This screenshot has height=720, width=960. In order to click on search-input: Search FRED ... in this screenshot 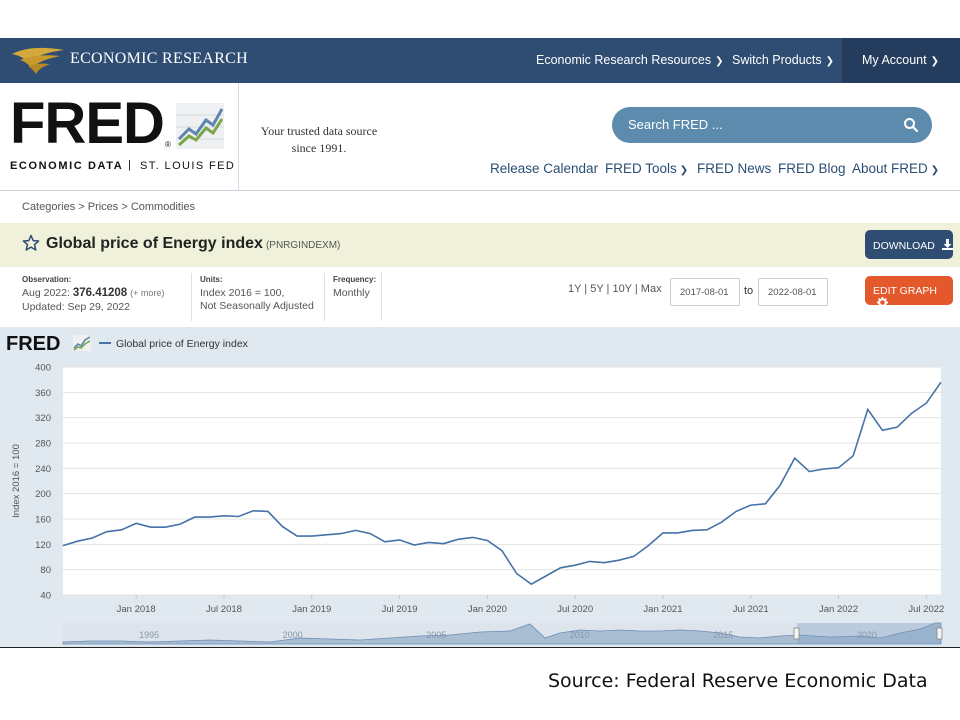, I will do `click(675, 124)`.